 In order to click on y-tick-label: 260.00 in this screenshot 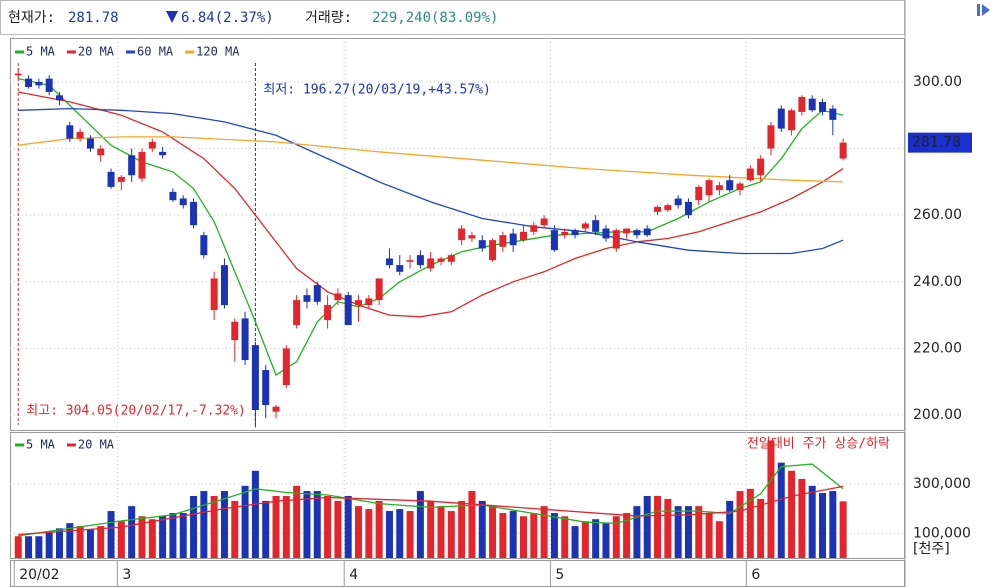, I will do `click(937, 215)`.